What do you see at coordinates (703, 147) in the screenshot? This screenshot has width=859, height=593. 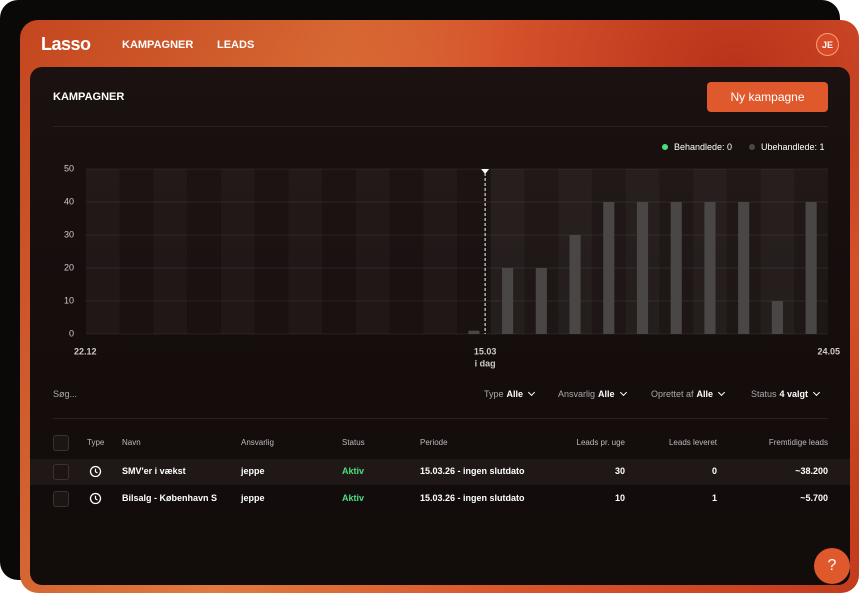 I see `legend-label: Behandlede: 0` at bounding box center [703, 147].